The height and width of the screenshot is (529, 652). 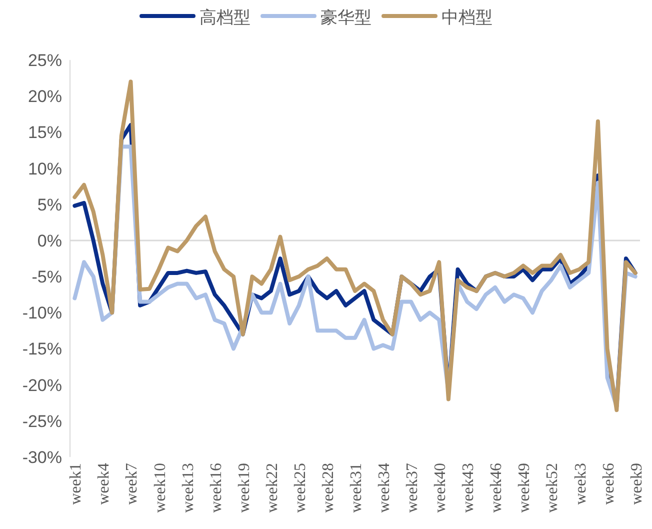 What do you see at coordinates (47, 277) in the screenshot?
I see `y-tick-label: -5%` at bounding box center [47, 277].